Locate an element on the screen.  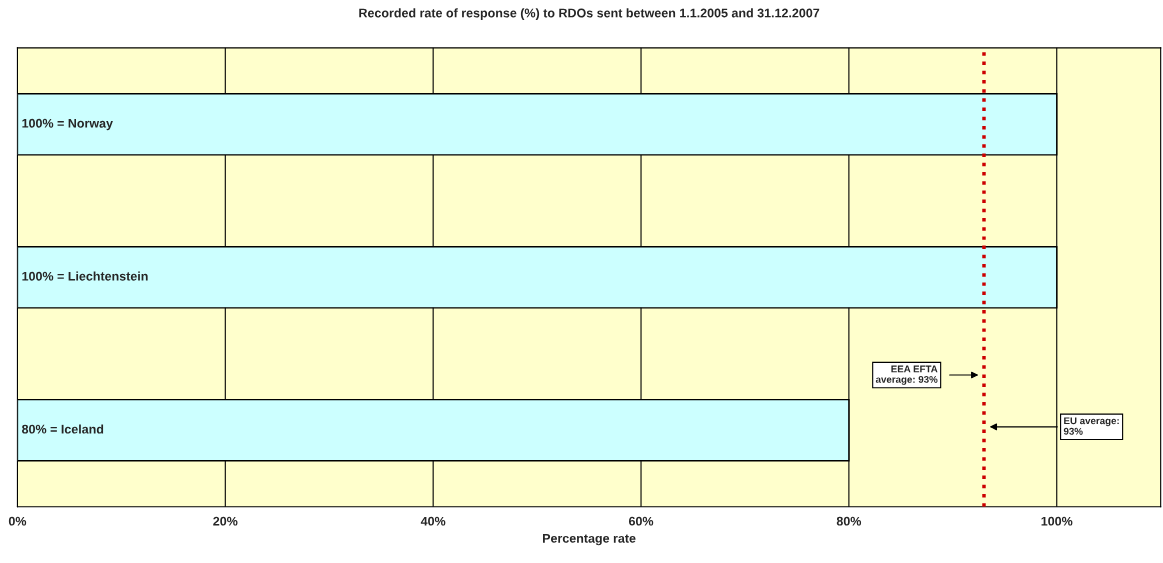
x-axis-title: Percentage rate is located at coordinates (589, 540).